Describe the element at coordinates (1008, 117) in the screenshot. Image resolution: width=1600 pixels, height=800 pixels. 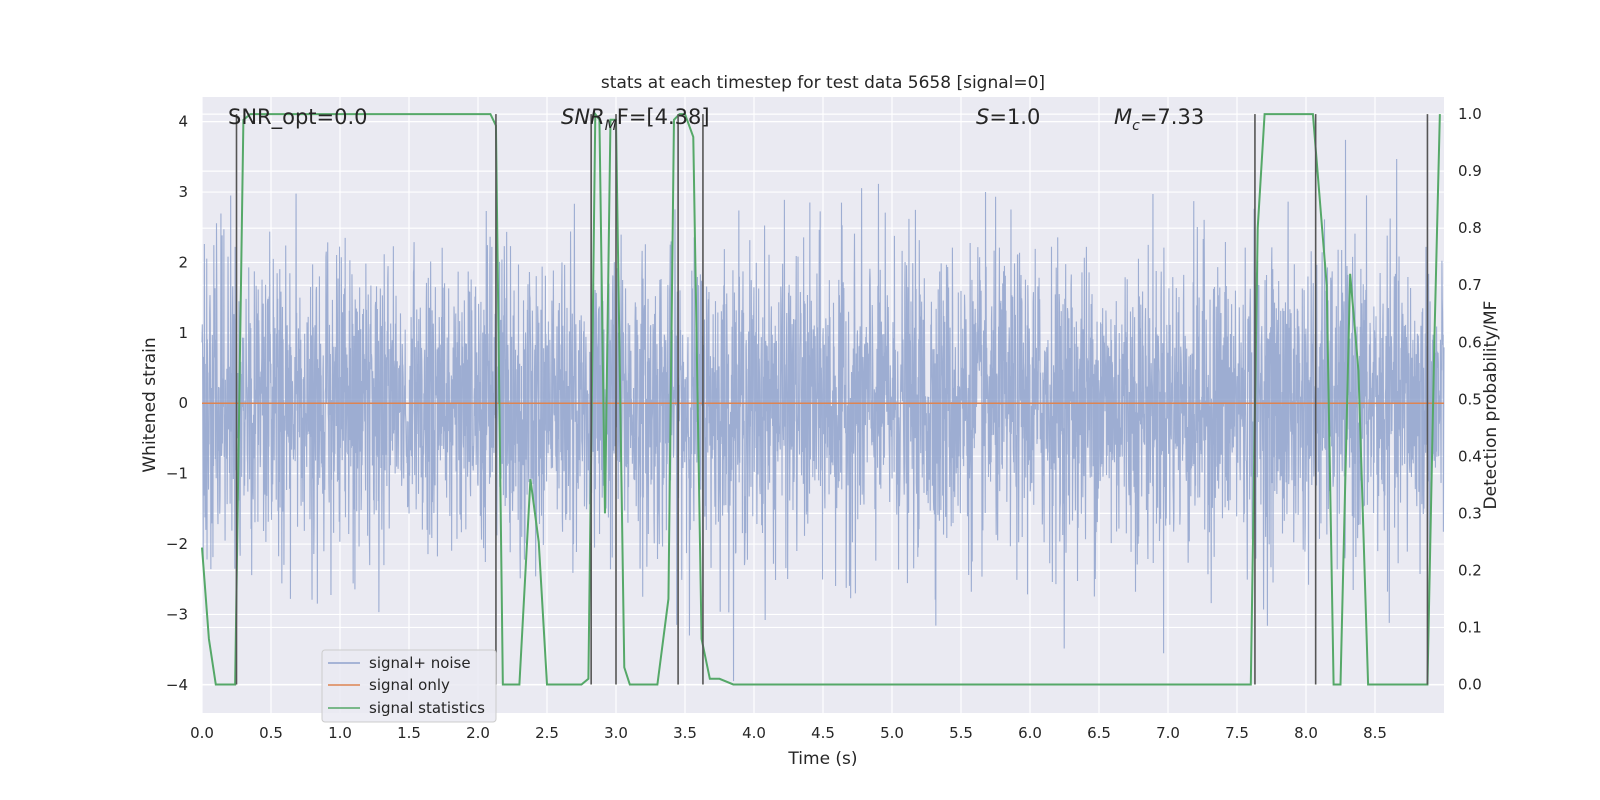
I see `annotation-s: S=1.0` at that location.